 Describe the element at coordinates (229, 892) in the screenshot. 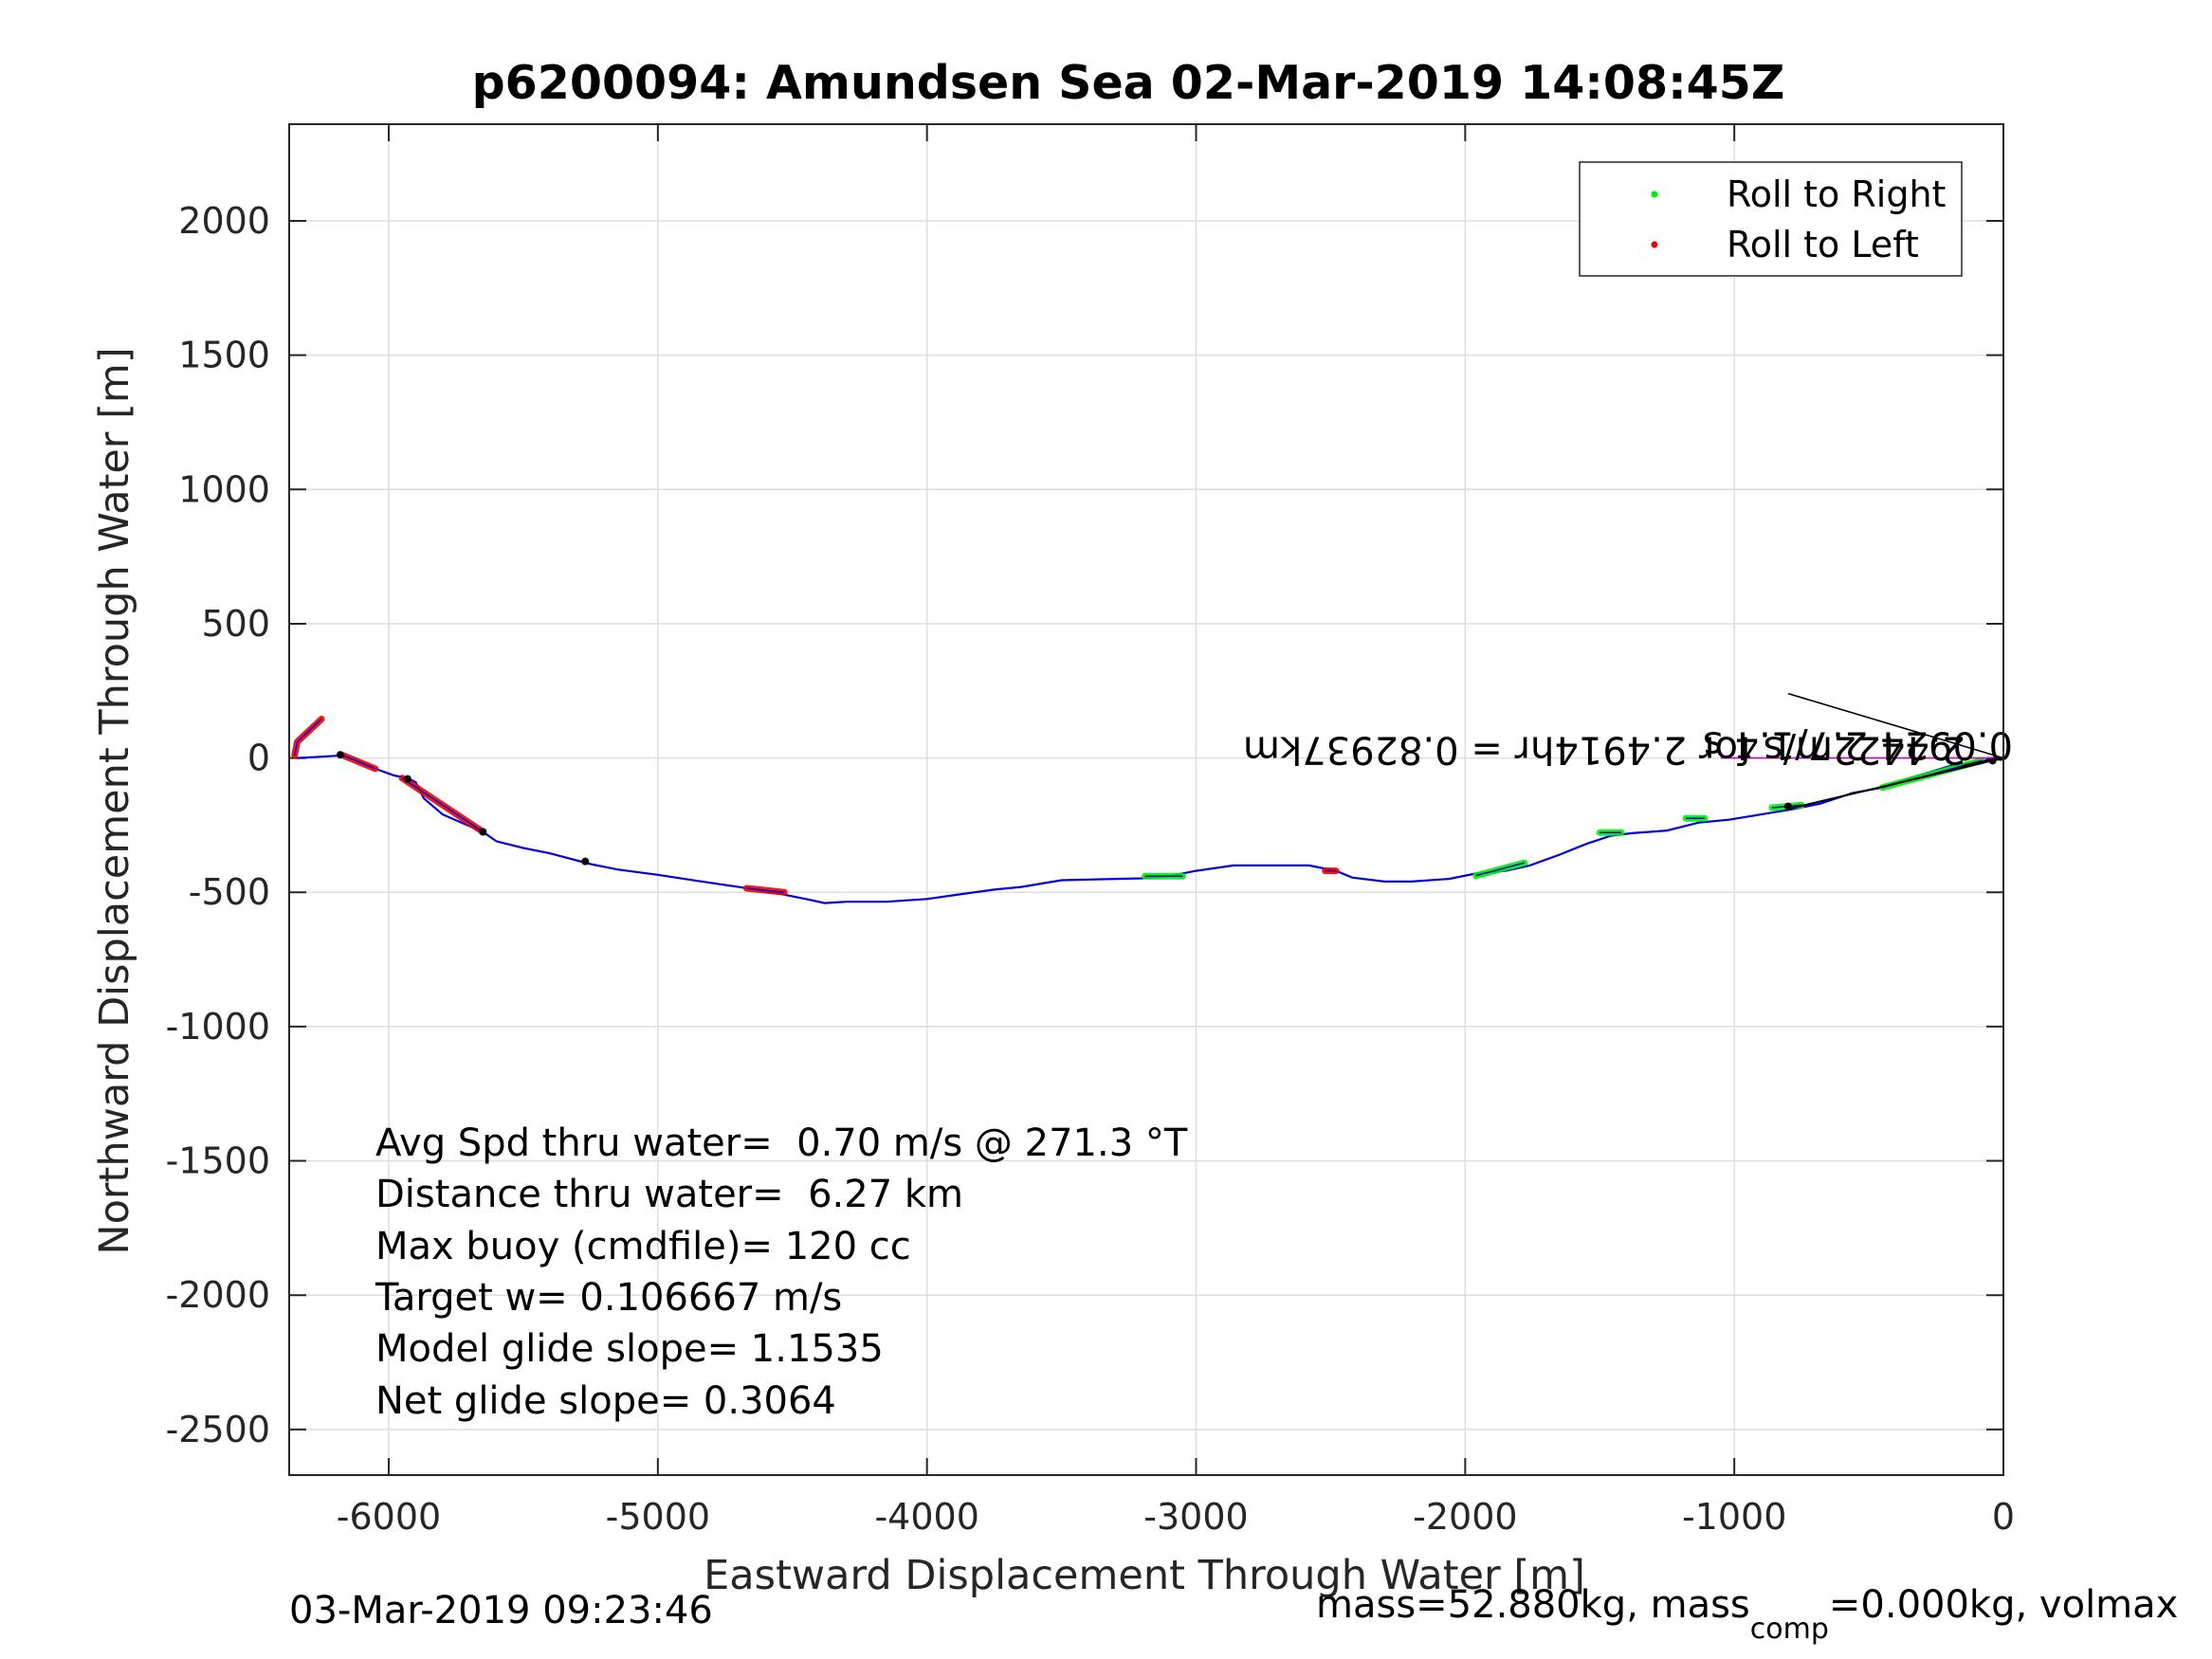

I see `y-tick-label: -500` at that location.